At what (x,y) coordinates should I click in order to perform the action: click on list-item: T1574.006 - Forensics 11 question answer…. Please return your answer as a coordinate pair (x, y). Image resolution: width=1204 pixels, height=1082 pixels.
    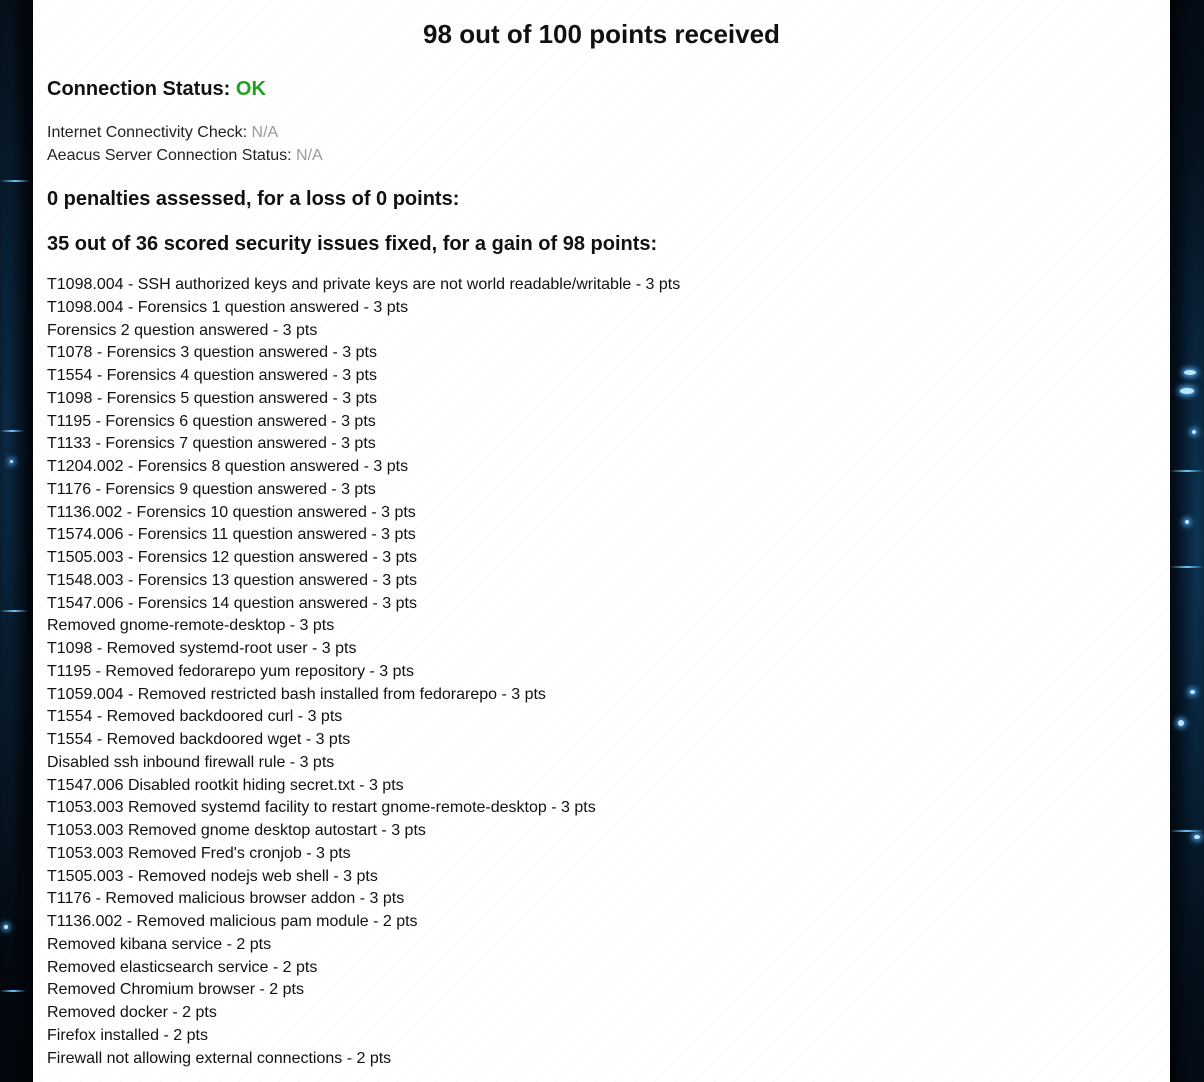
    Looking at the image, I should click on (231, 535).